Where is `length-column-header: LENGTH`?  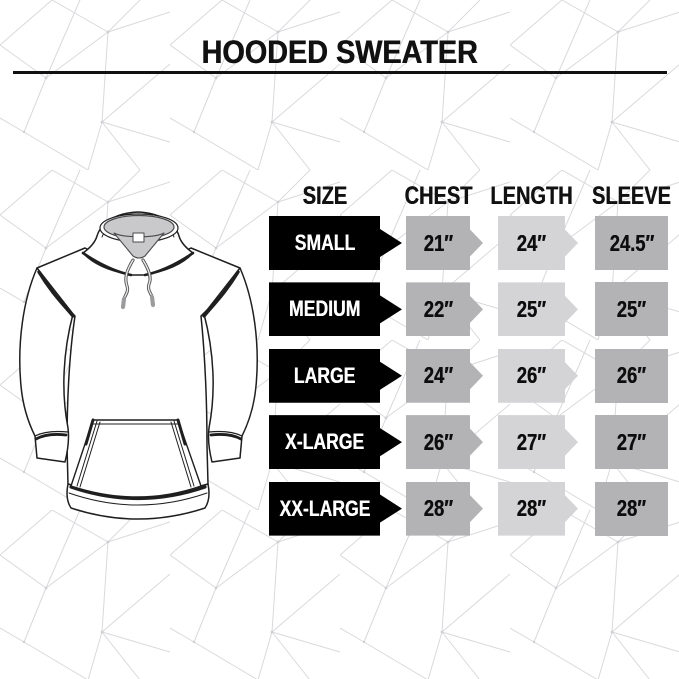
length-column-header: LENGTH is located at coordinates (531, 196).